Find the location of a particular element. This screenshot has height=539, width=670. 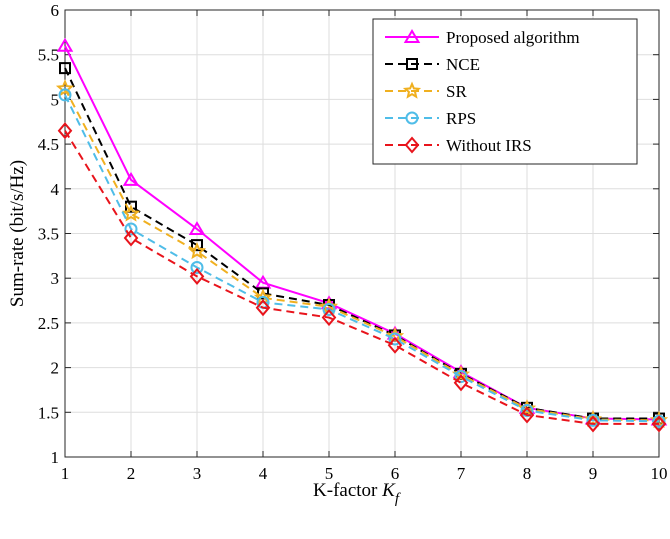

x-axis-label: K-factor Kf is located at coordinates (357, 493).